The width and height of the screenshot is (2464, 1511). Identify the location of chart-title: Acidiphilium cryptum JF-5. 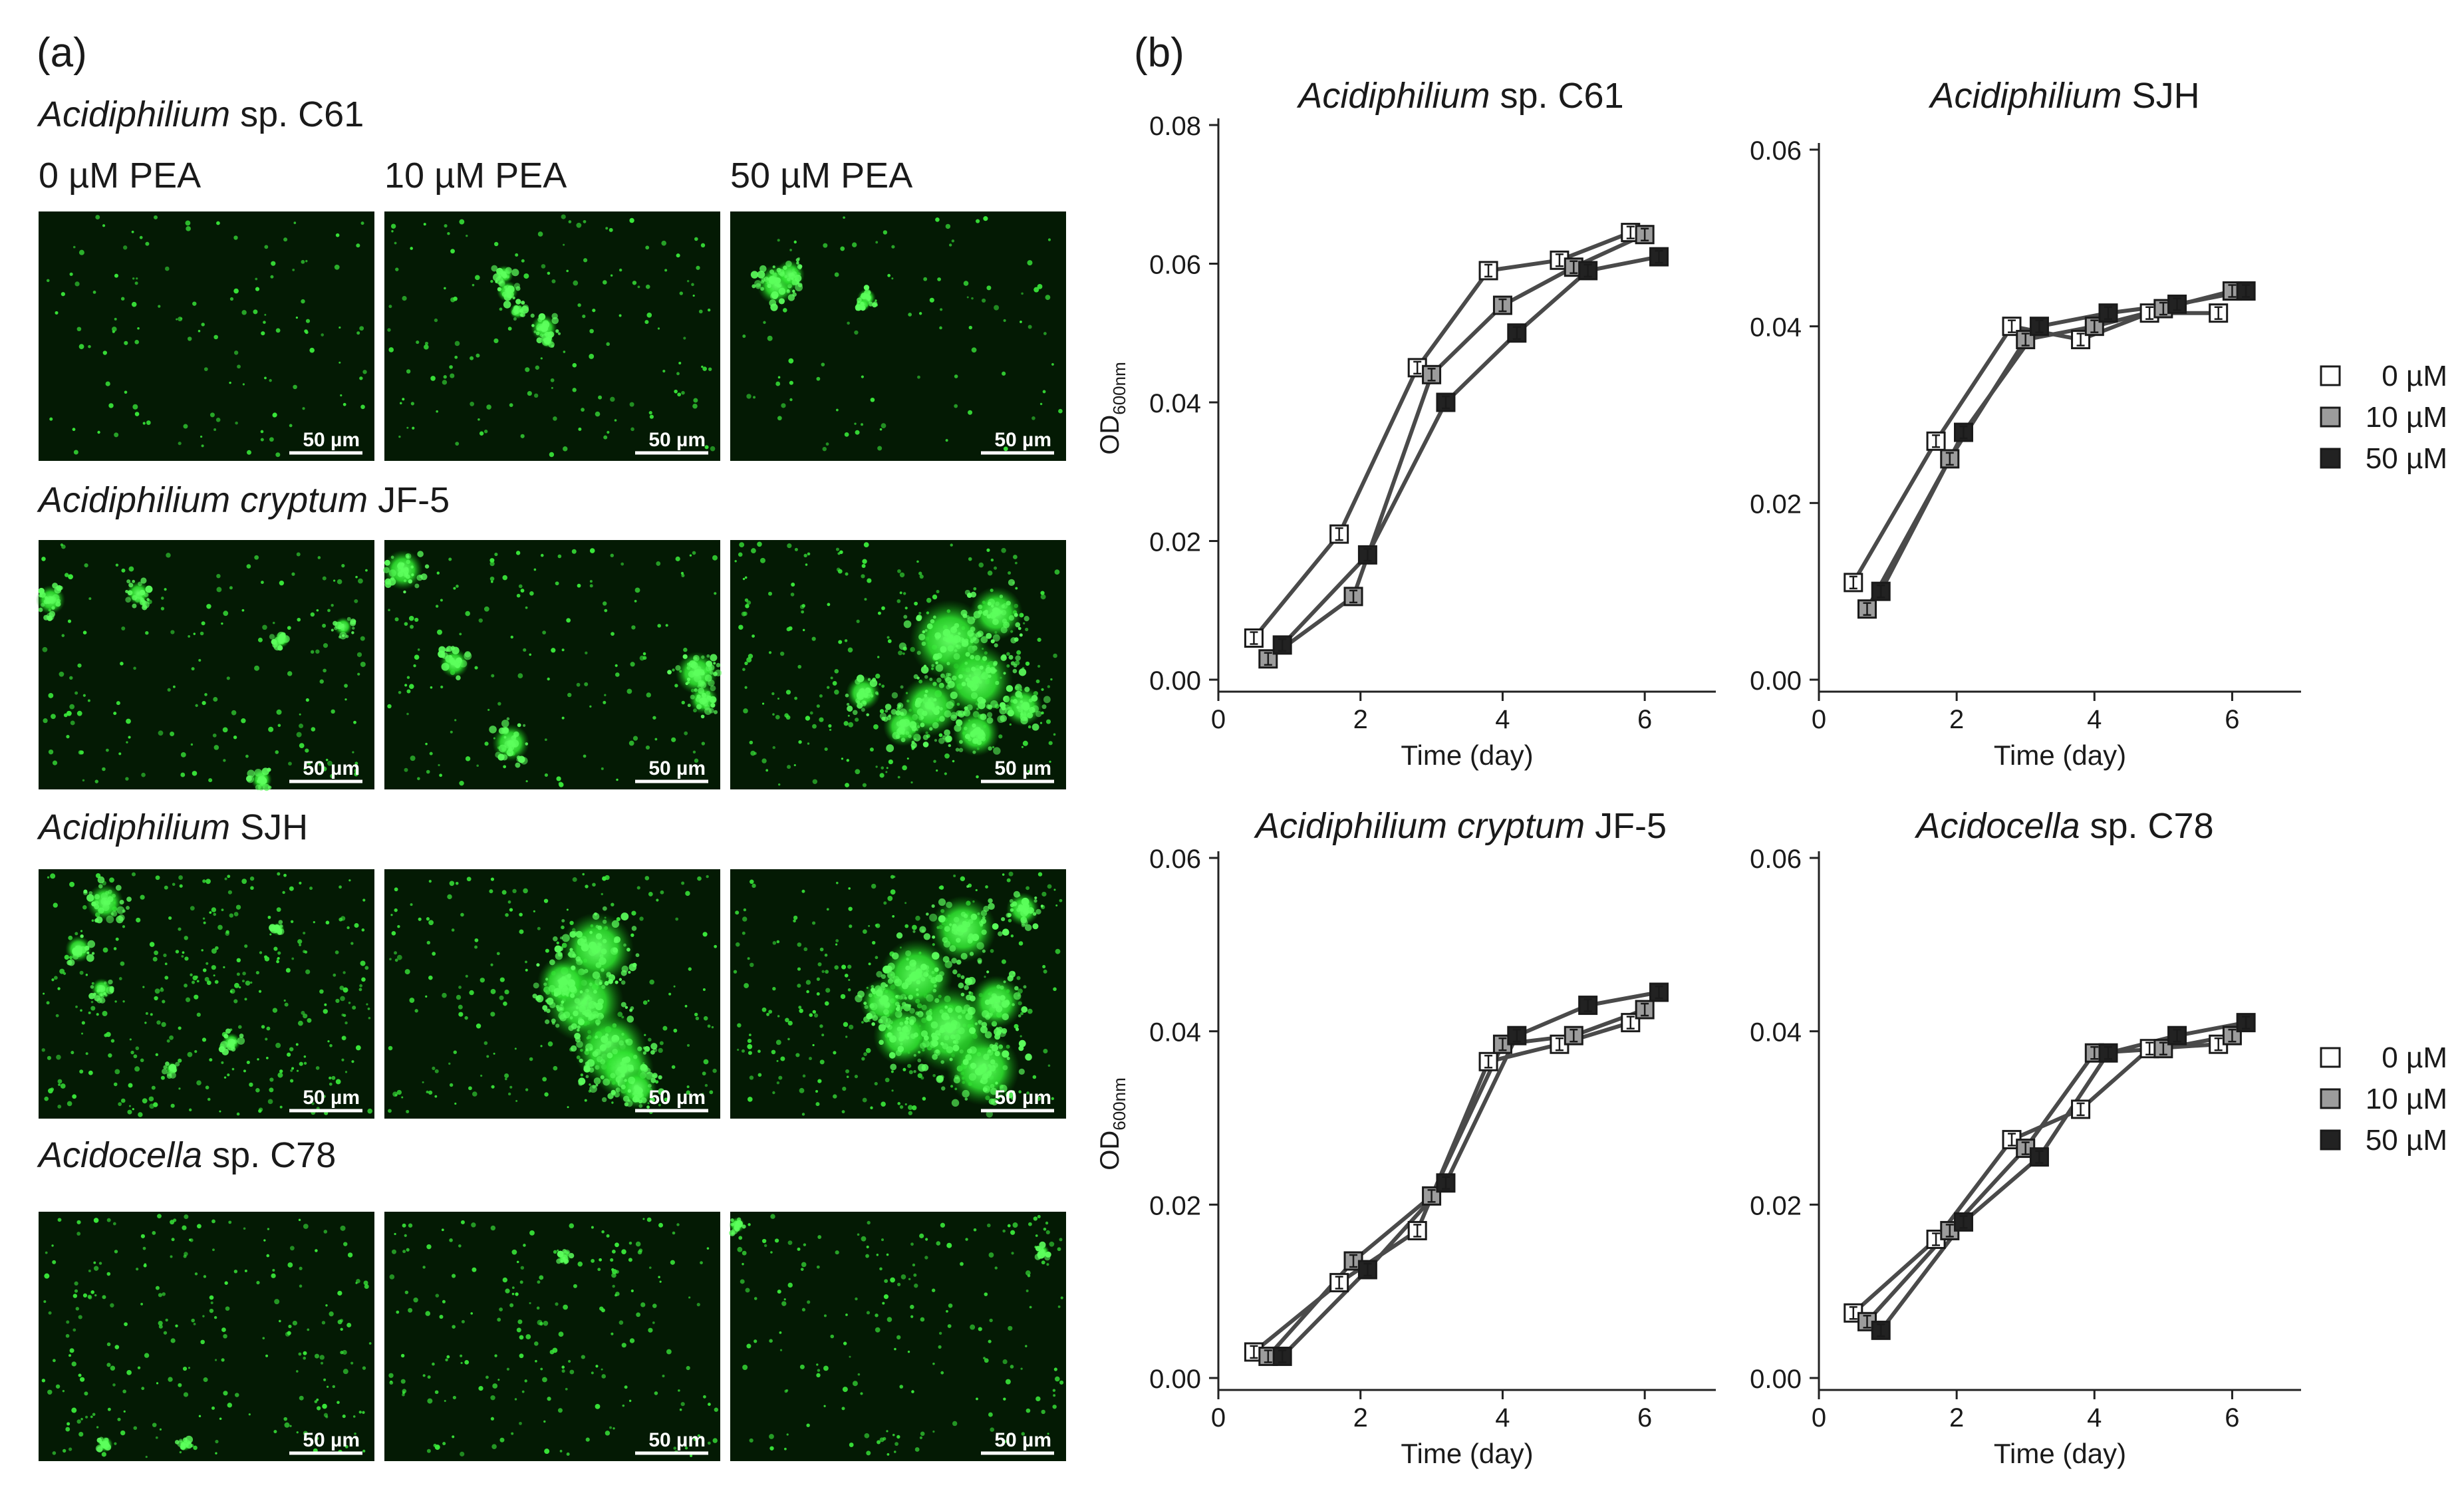
(1460, 826).